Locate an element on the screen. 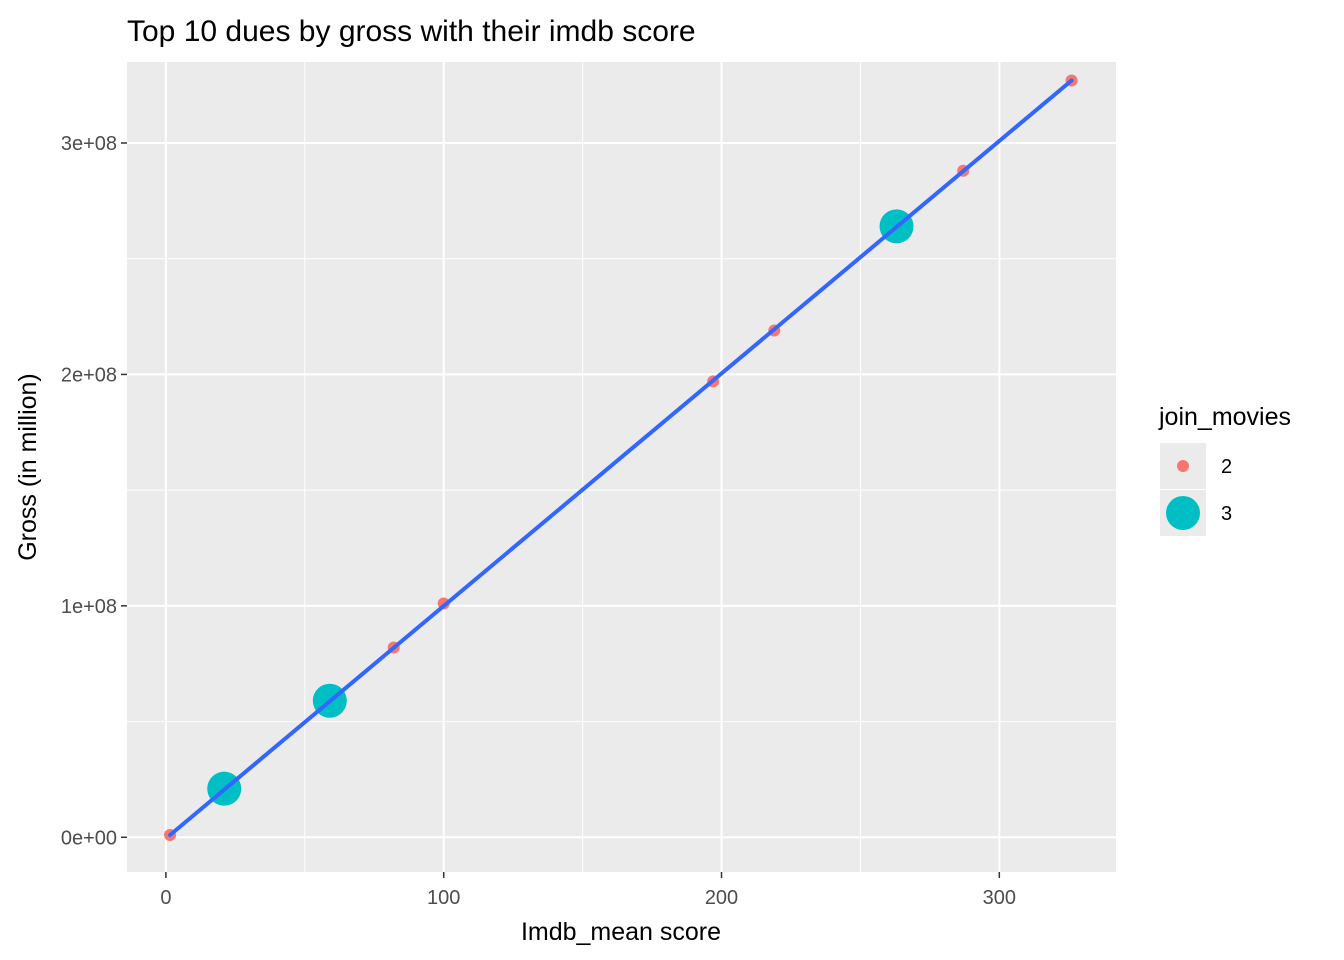 The image size is (1344, 960). y-tick-label: 1e+08 is located at coordinates (89, 607).